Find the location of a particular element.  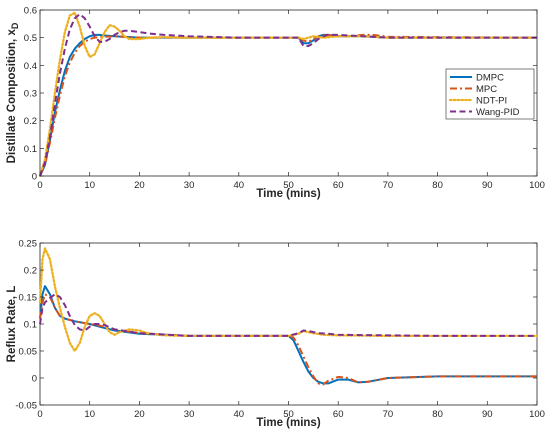

bottom-y-tick-label: 0.25 is located at coordinates (28, 244).